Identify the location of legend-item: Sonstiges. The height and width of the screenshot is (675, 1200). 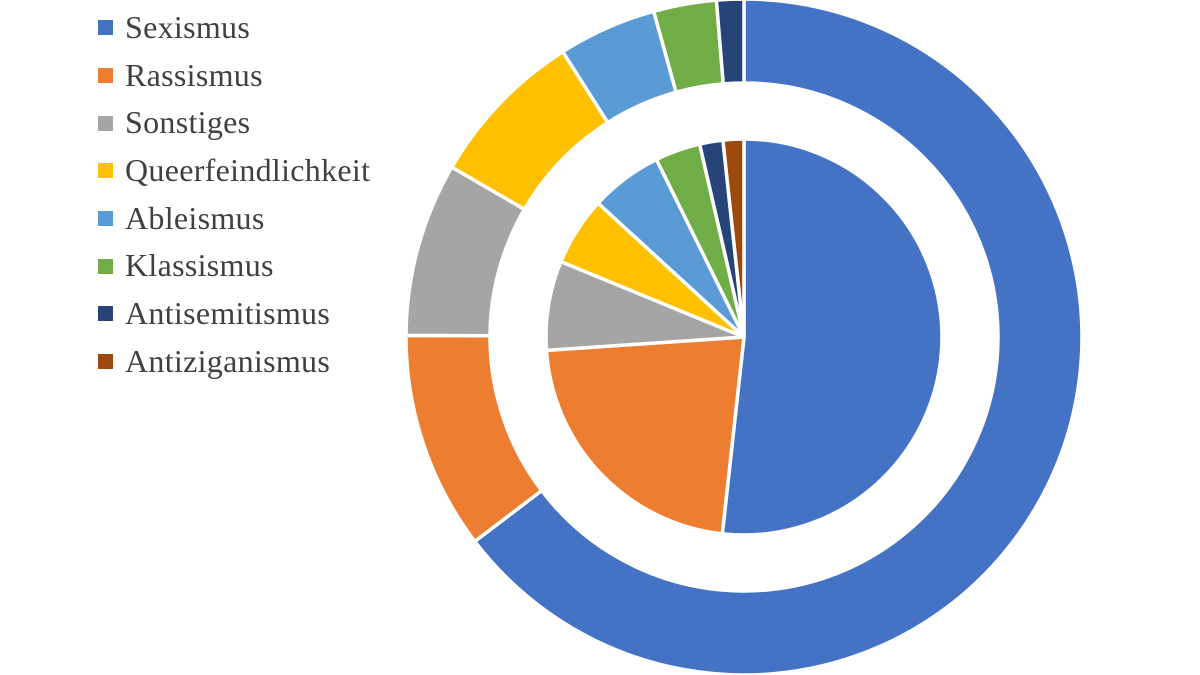
(234, 122).